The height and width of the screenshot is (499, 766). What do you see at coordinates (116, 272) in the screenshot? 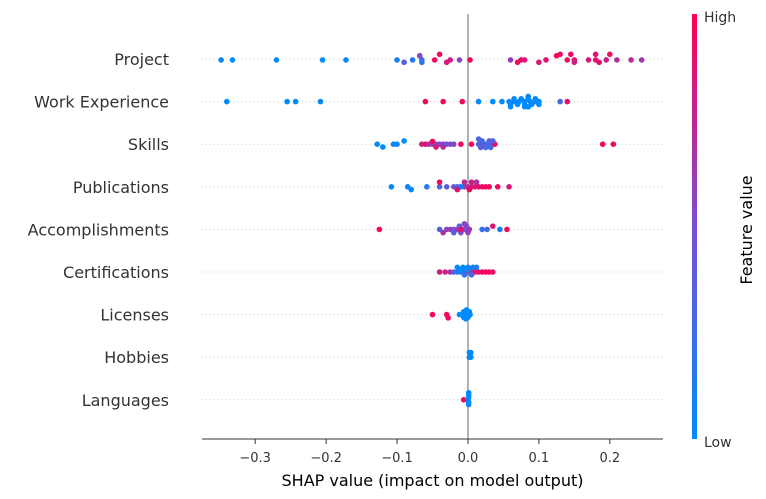
I see `feature-label: Certifications` at bounding box center [116, 272].